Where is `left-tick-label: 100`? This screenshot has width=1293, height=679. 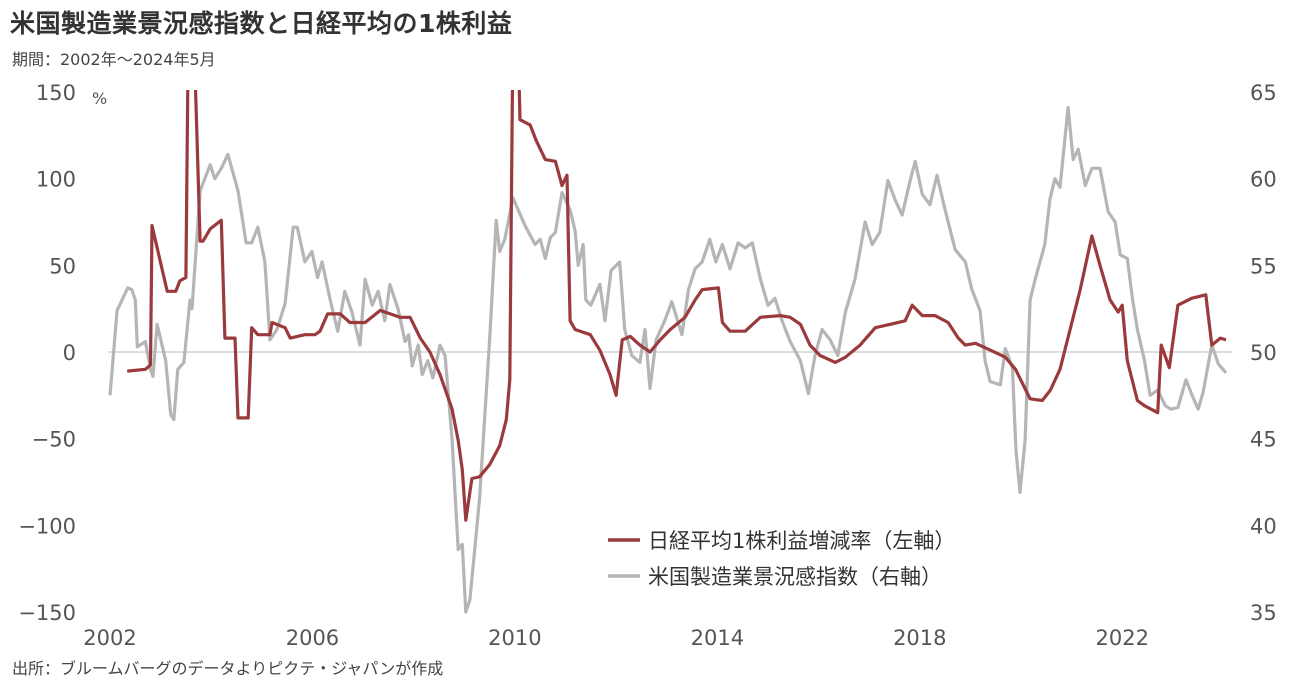
left-tick-label: 100 is located at coordinates (56, 180).